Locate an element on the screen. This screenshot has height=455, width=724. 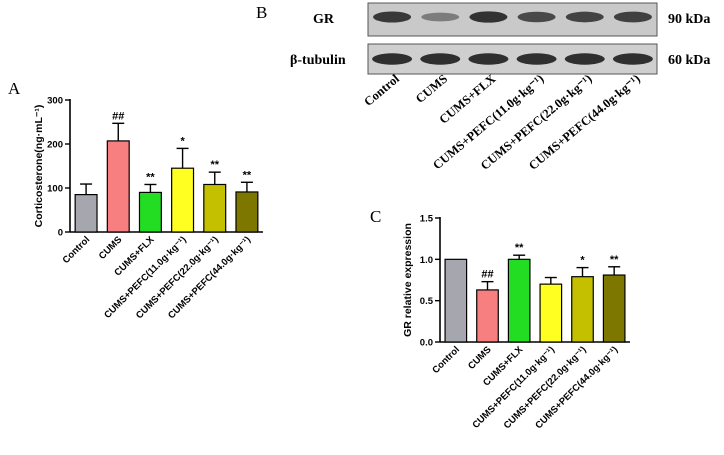
y-tick-label: 0.0 is located at coordinates (426, 343).